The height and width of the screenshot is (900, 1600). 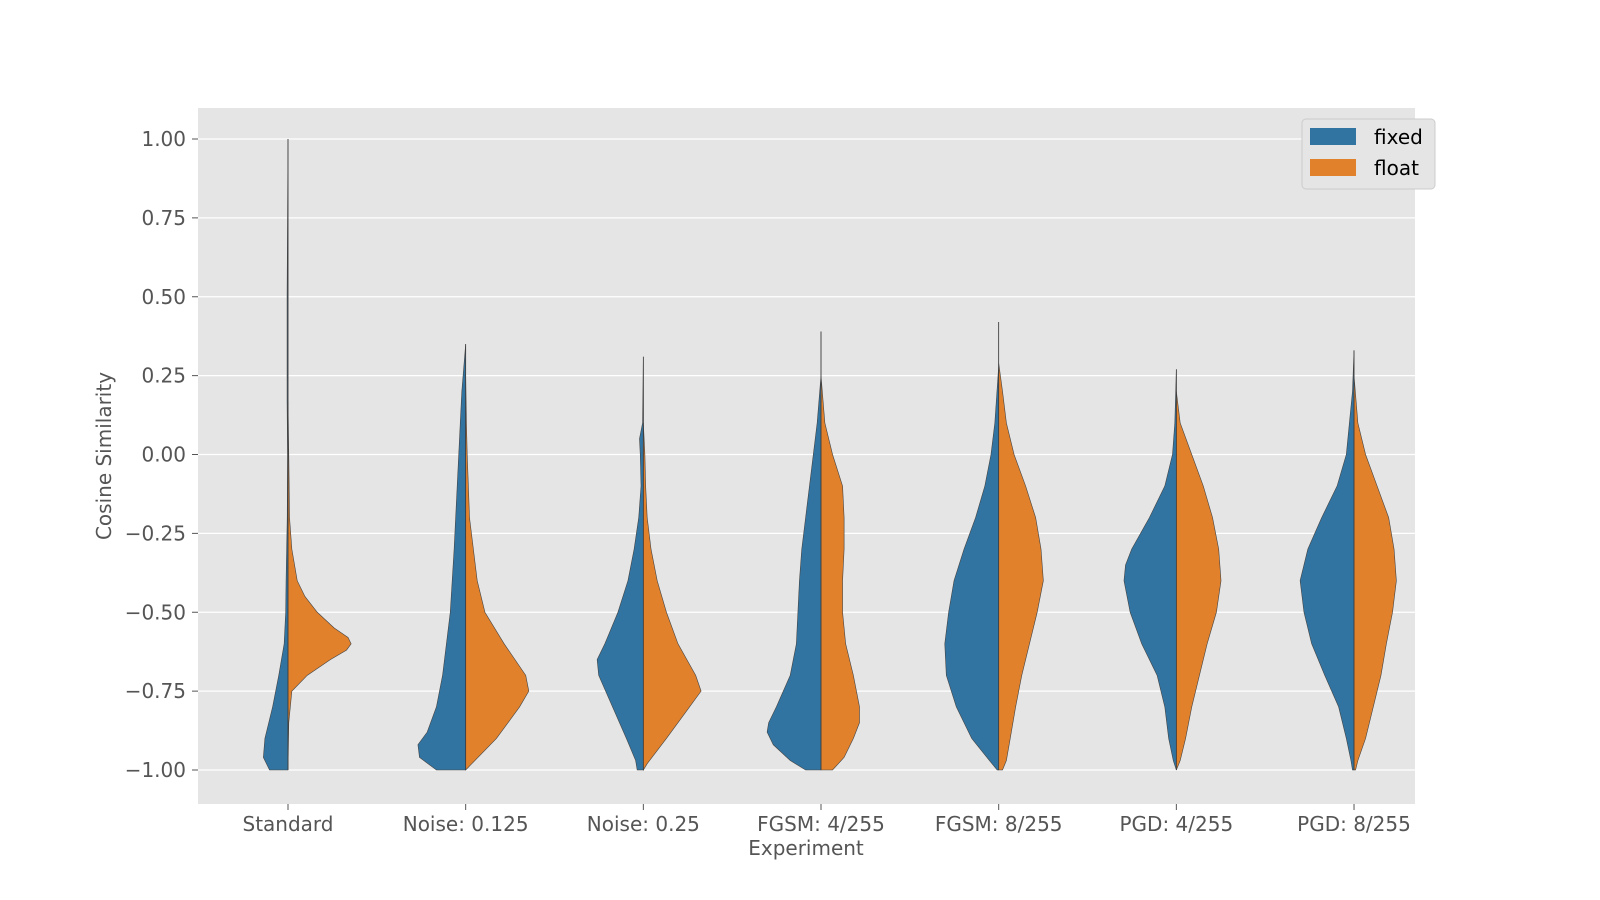 What do you see at coordinates (1368, 154) in the screenshot?
I see `legend: fixed float` at bounding box center [1368, 154].